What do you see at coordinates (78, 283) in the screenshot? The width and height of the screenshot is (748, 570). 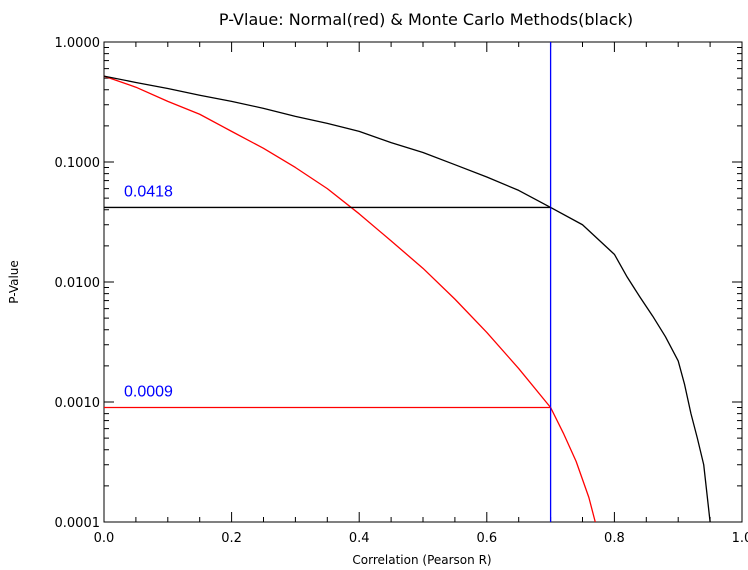 I see `y-tick-label: 0.0100` at bounding box center [78, 283].